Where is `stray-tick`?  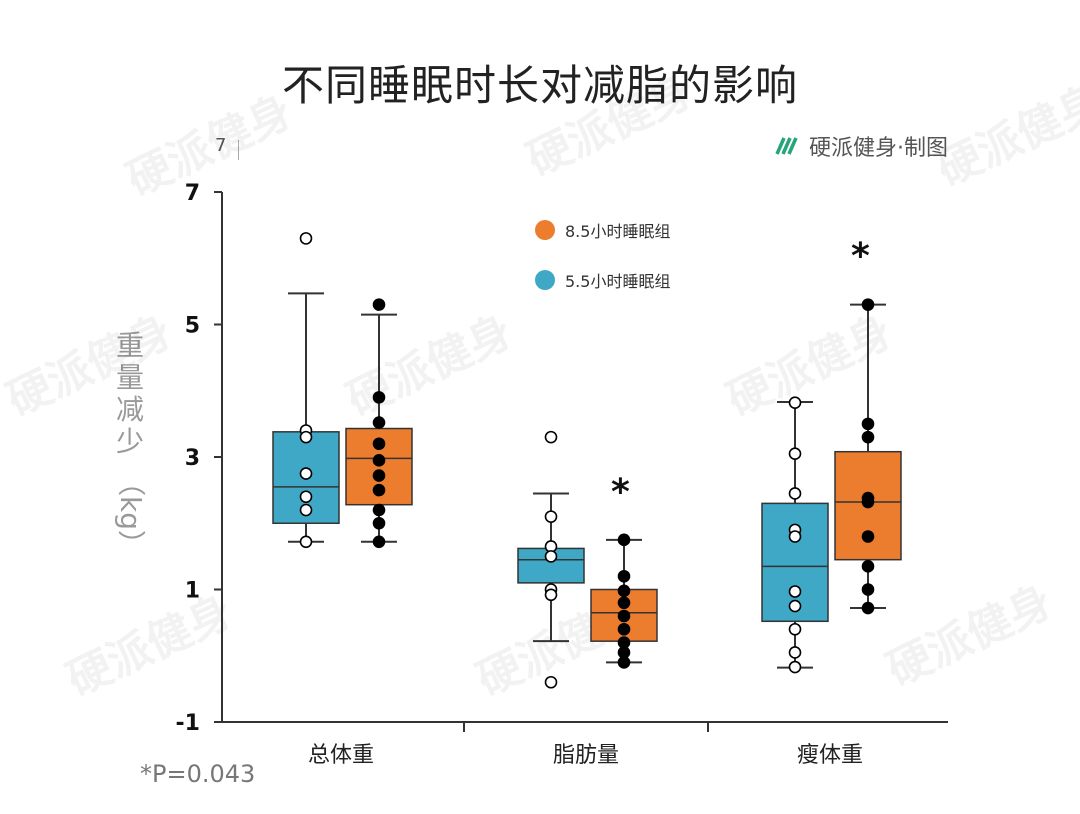
stray-tick is located at coordinates (238, 150).